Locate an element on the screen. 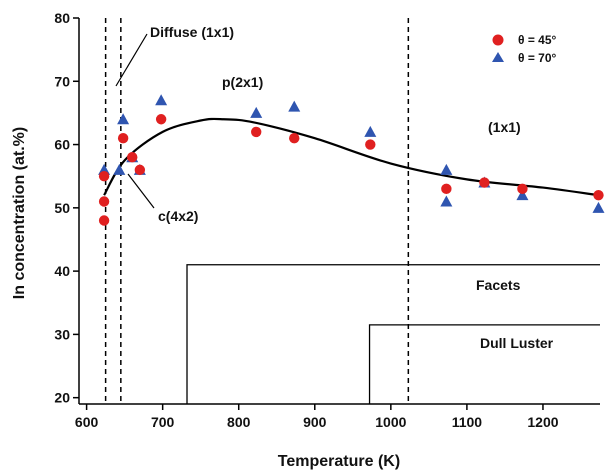 The image size is (605, 470). x-ticks: 600 700 800 900 1000 1100 1200 is located at coordinates (317, 417).